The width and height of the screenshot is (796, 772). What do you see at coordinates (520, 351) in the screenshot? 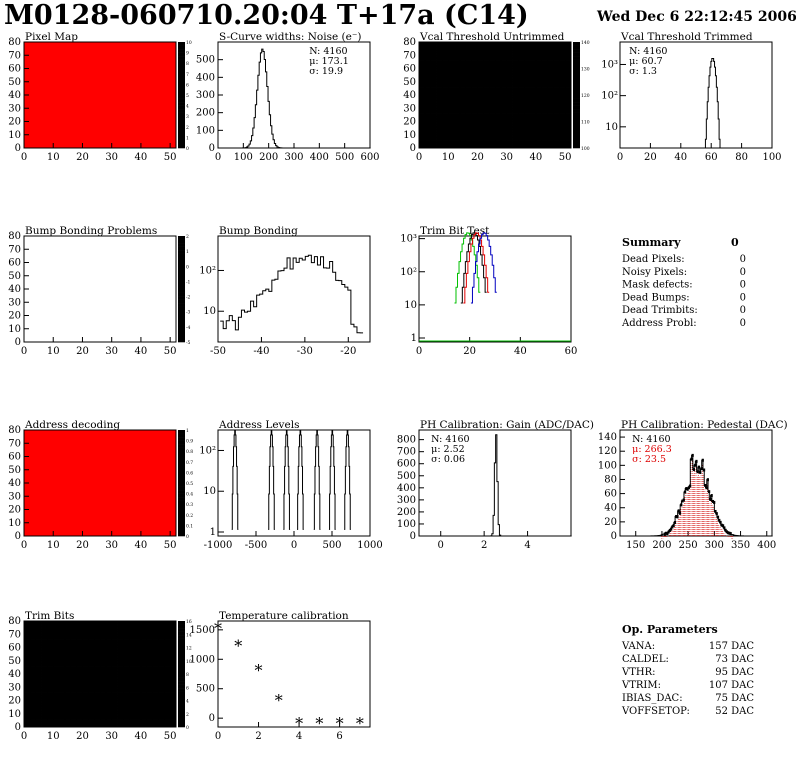
I see `x-tick-label: 40` at bounding box center [520, 351].